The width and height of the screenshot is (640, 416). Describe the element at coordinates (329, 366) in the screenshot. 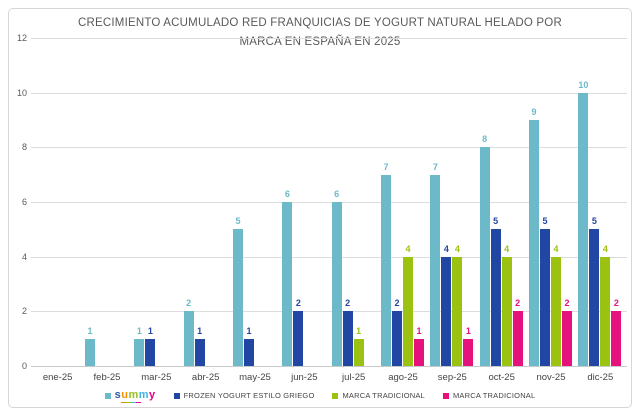

I see `x-axis-line` at that location.